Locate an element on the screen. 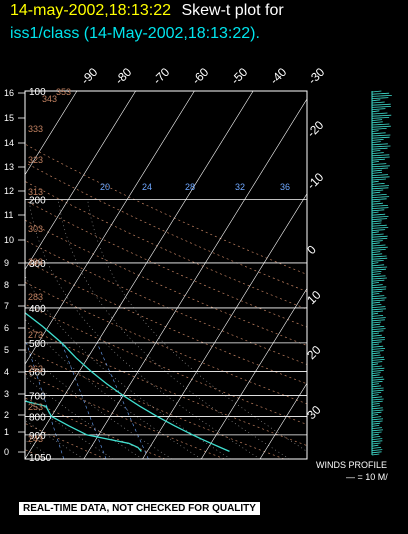 Image resolution: width=408 pixels, height=534 pixels. right-temperature-label: -10 is located at coordinates (315, 181).